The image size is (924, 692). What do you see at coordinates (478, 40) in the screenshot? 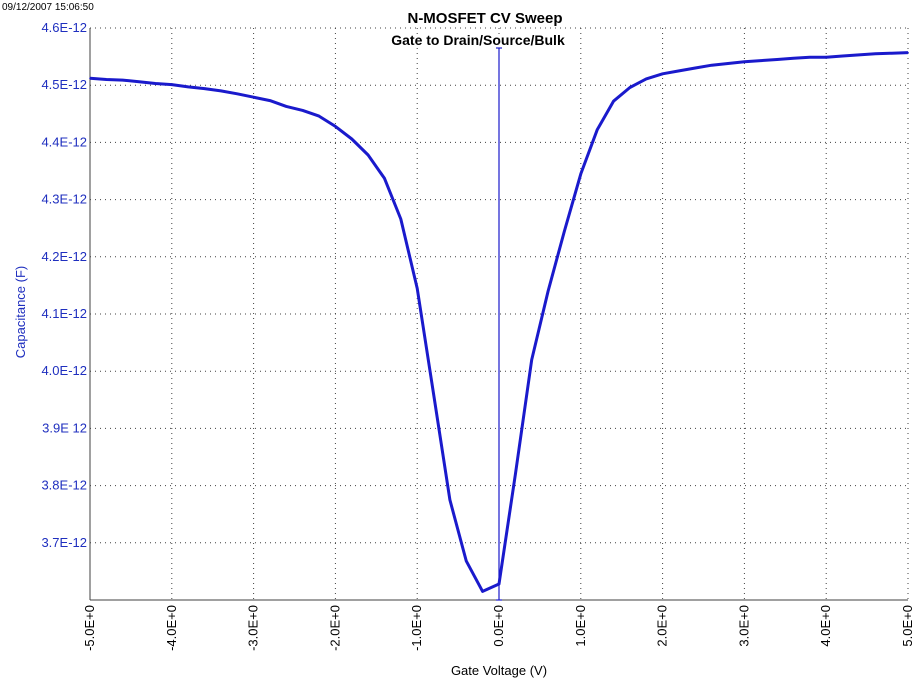
I see `chart-subtitle: Gate to Drain/Source/Bulk` at bounding box center [478, 40].